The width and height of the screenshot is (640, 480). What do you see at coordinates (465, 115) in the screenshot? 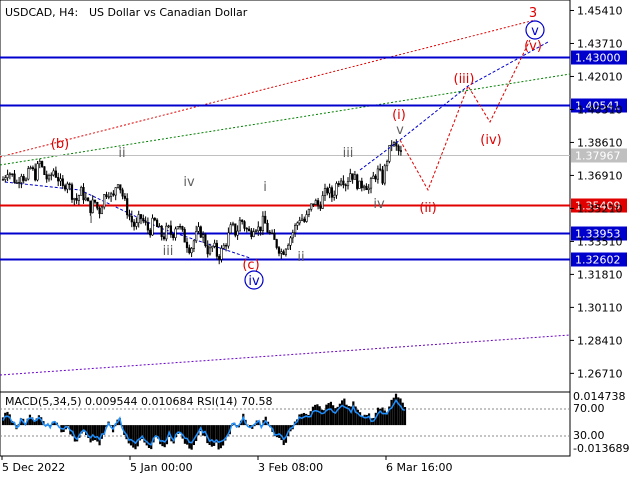
I see `red-forecast-path` at bounding box center [465, 115].